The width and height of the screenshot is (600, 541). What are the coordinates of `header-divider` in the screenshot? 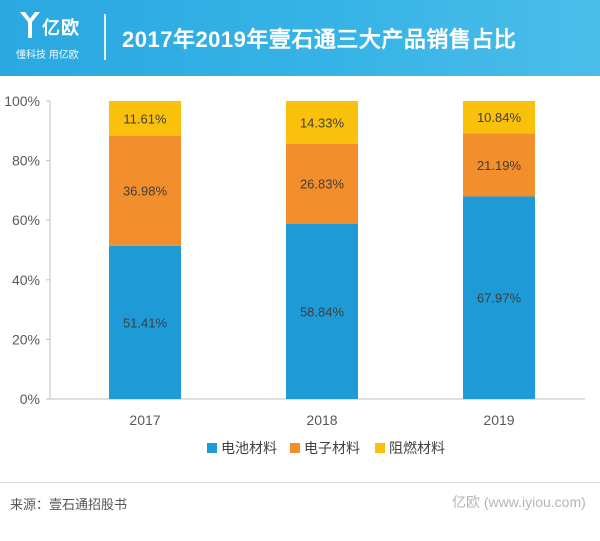 It's located at (105, 37).